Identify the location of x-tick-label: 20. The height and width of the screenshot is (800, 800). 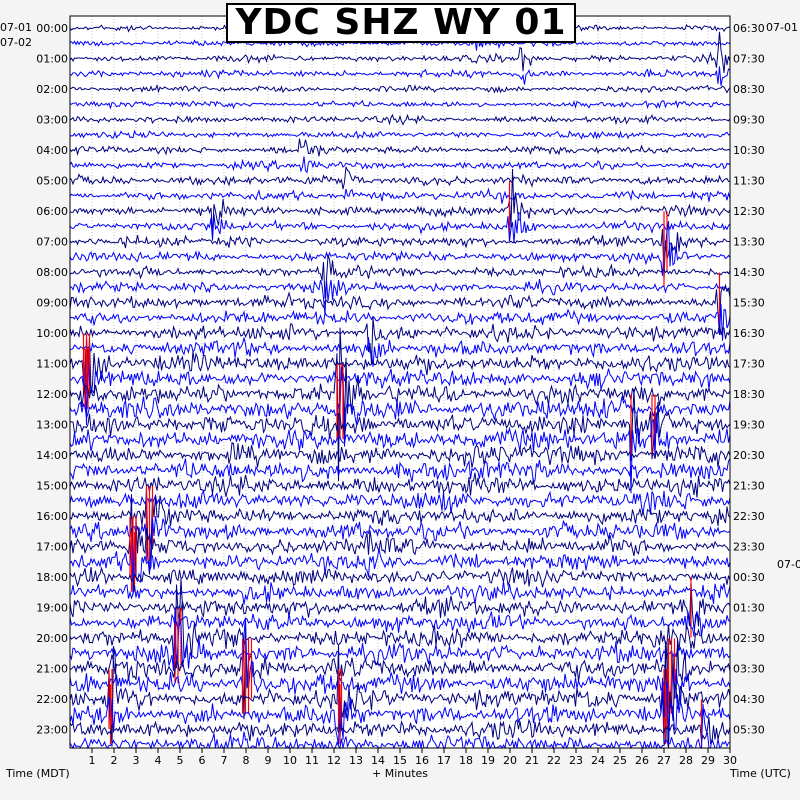
(510, 760).